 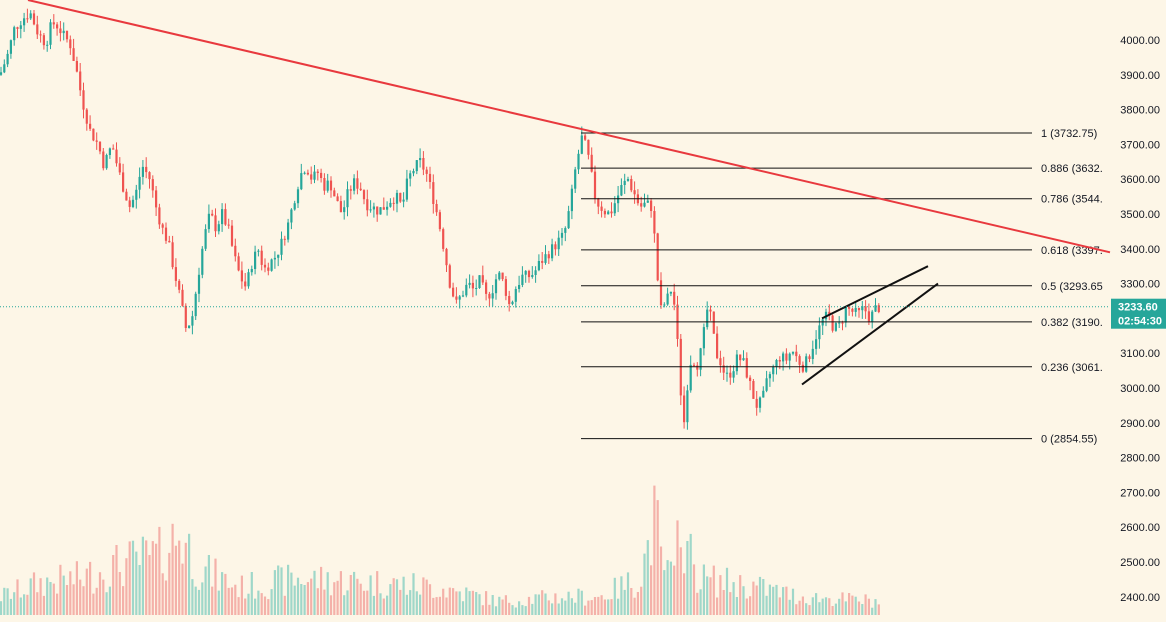 I want to click on current-price-value: 3233.60, so click(x=1138, y=308).